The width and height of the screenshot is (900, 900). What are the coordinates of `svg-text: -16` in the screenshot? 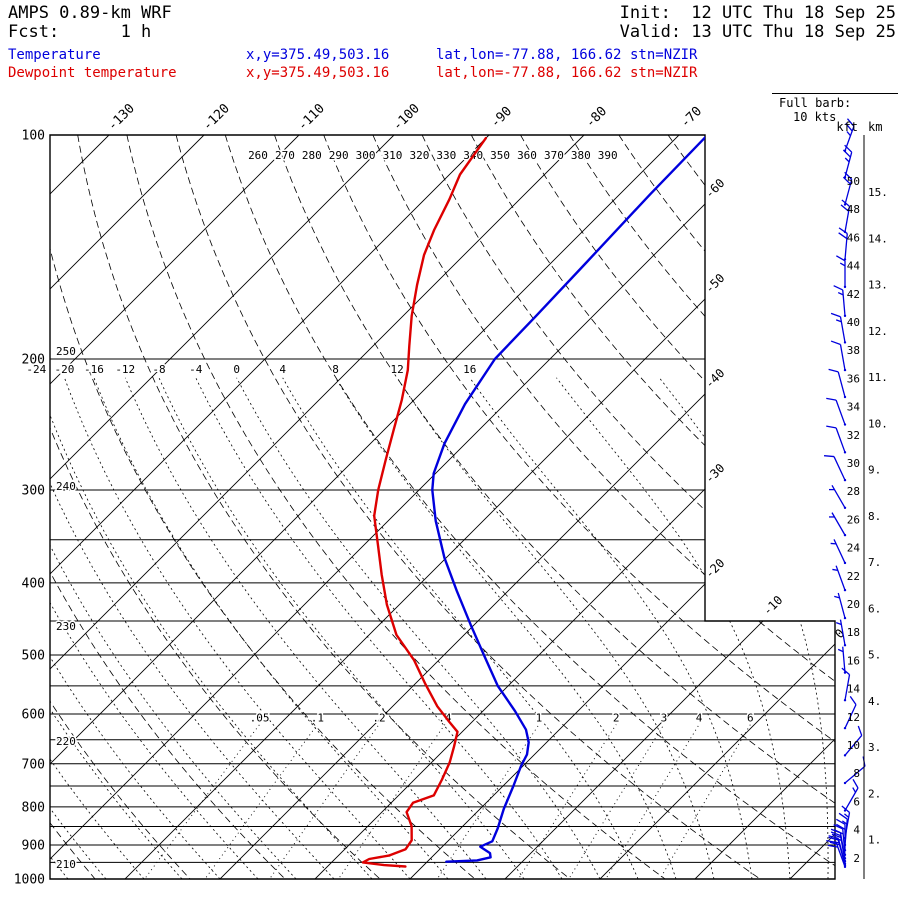 It's located at (94, 369).